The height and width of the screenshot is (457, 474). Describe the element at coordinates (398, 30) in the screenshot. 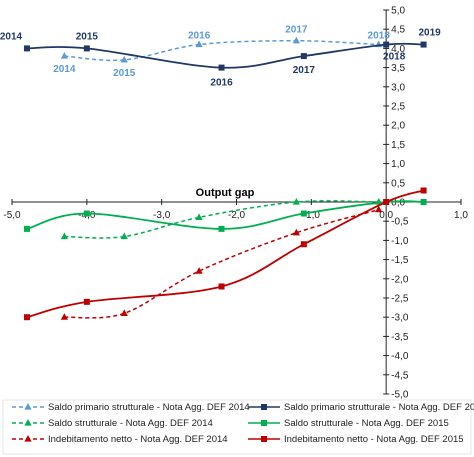

I see `y-tick-label: 4,5` at that location.